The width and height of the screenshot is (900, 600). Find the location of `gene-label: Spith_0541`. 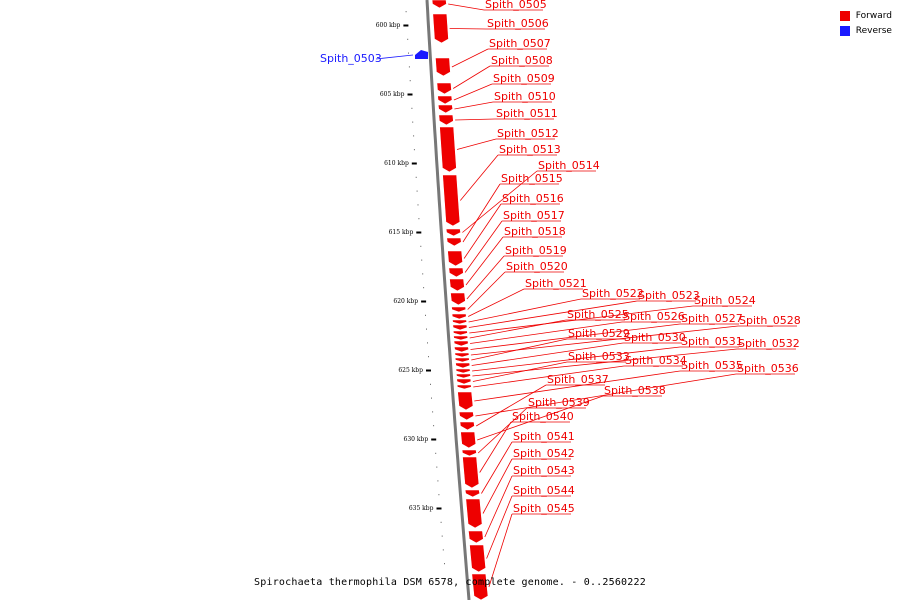

gene-label: Spith_0541 is located at coordinates (544, 436).